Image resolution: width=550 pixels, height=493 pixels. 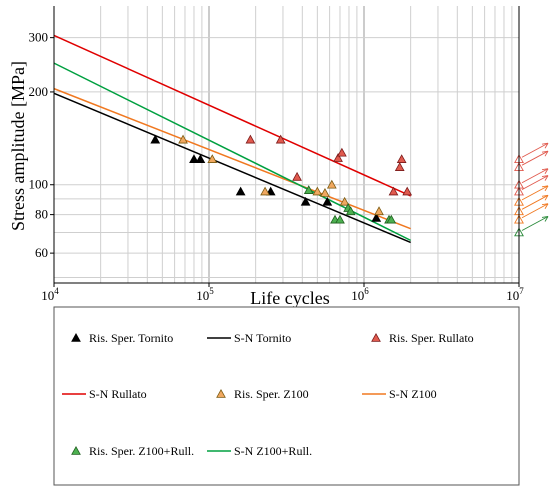 I want to click on x-tick-labels: 10⁴ 10⁵ 10⁶ 10⁷, so click(x=282, y=294).